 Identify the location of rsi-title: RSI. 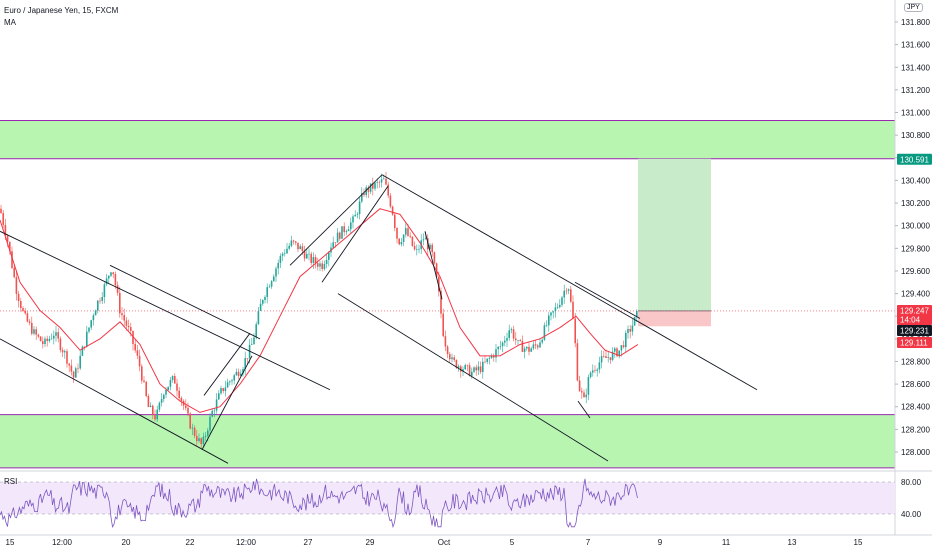
(10, 481).